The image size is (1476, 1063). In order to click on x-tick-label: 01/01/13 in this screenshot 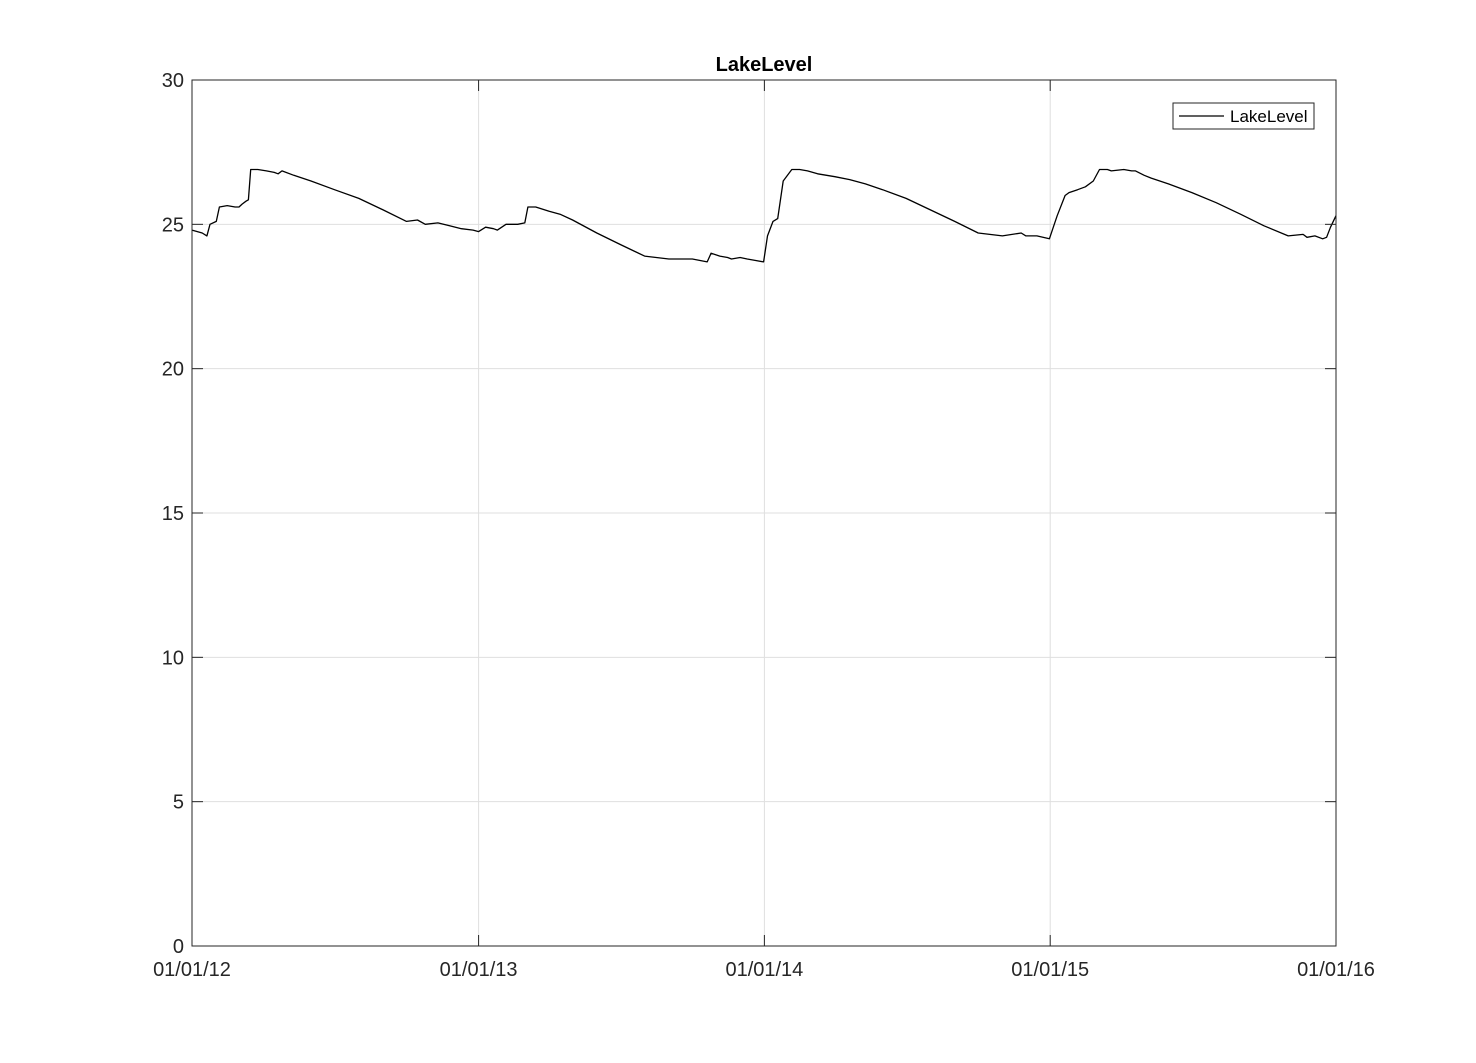, I will do `click(479, 970)`.